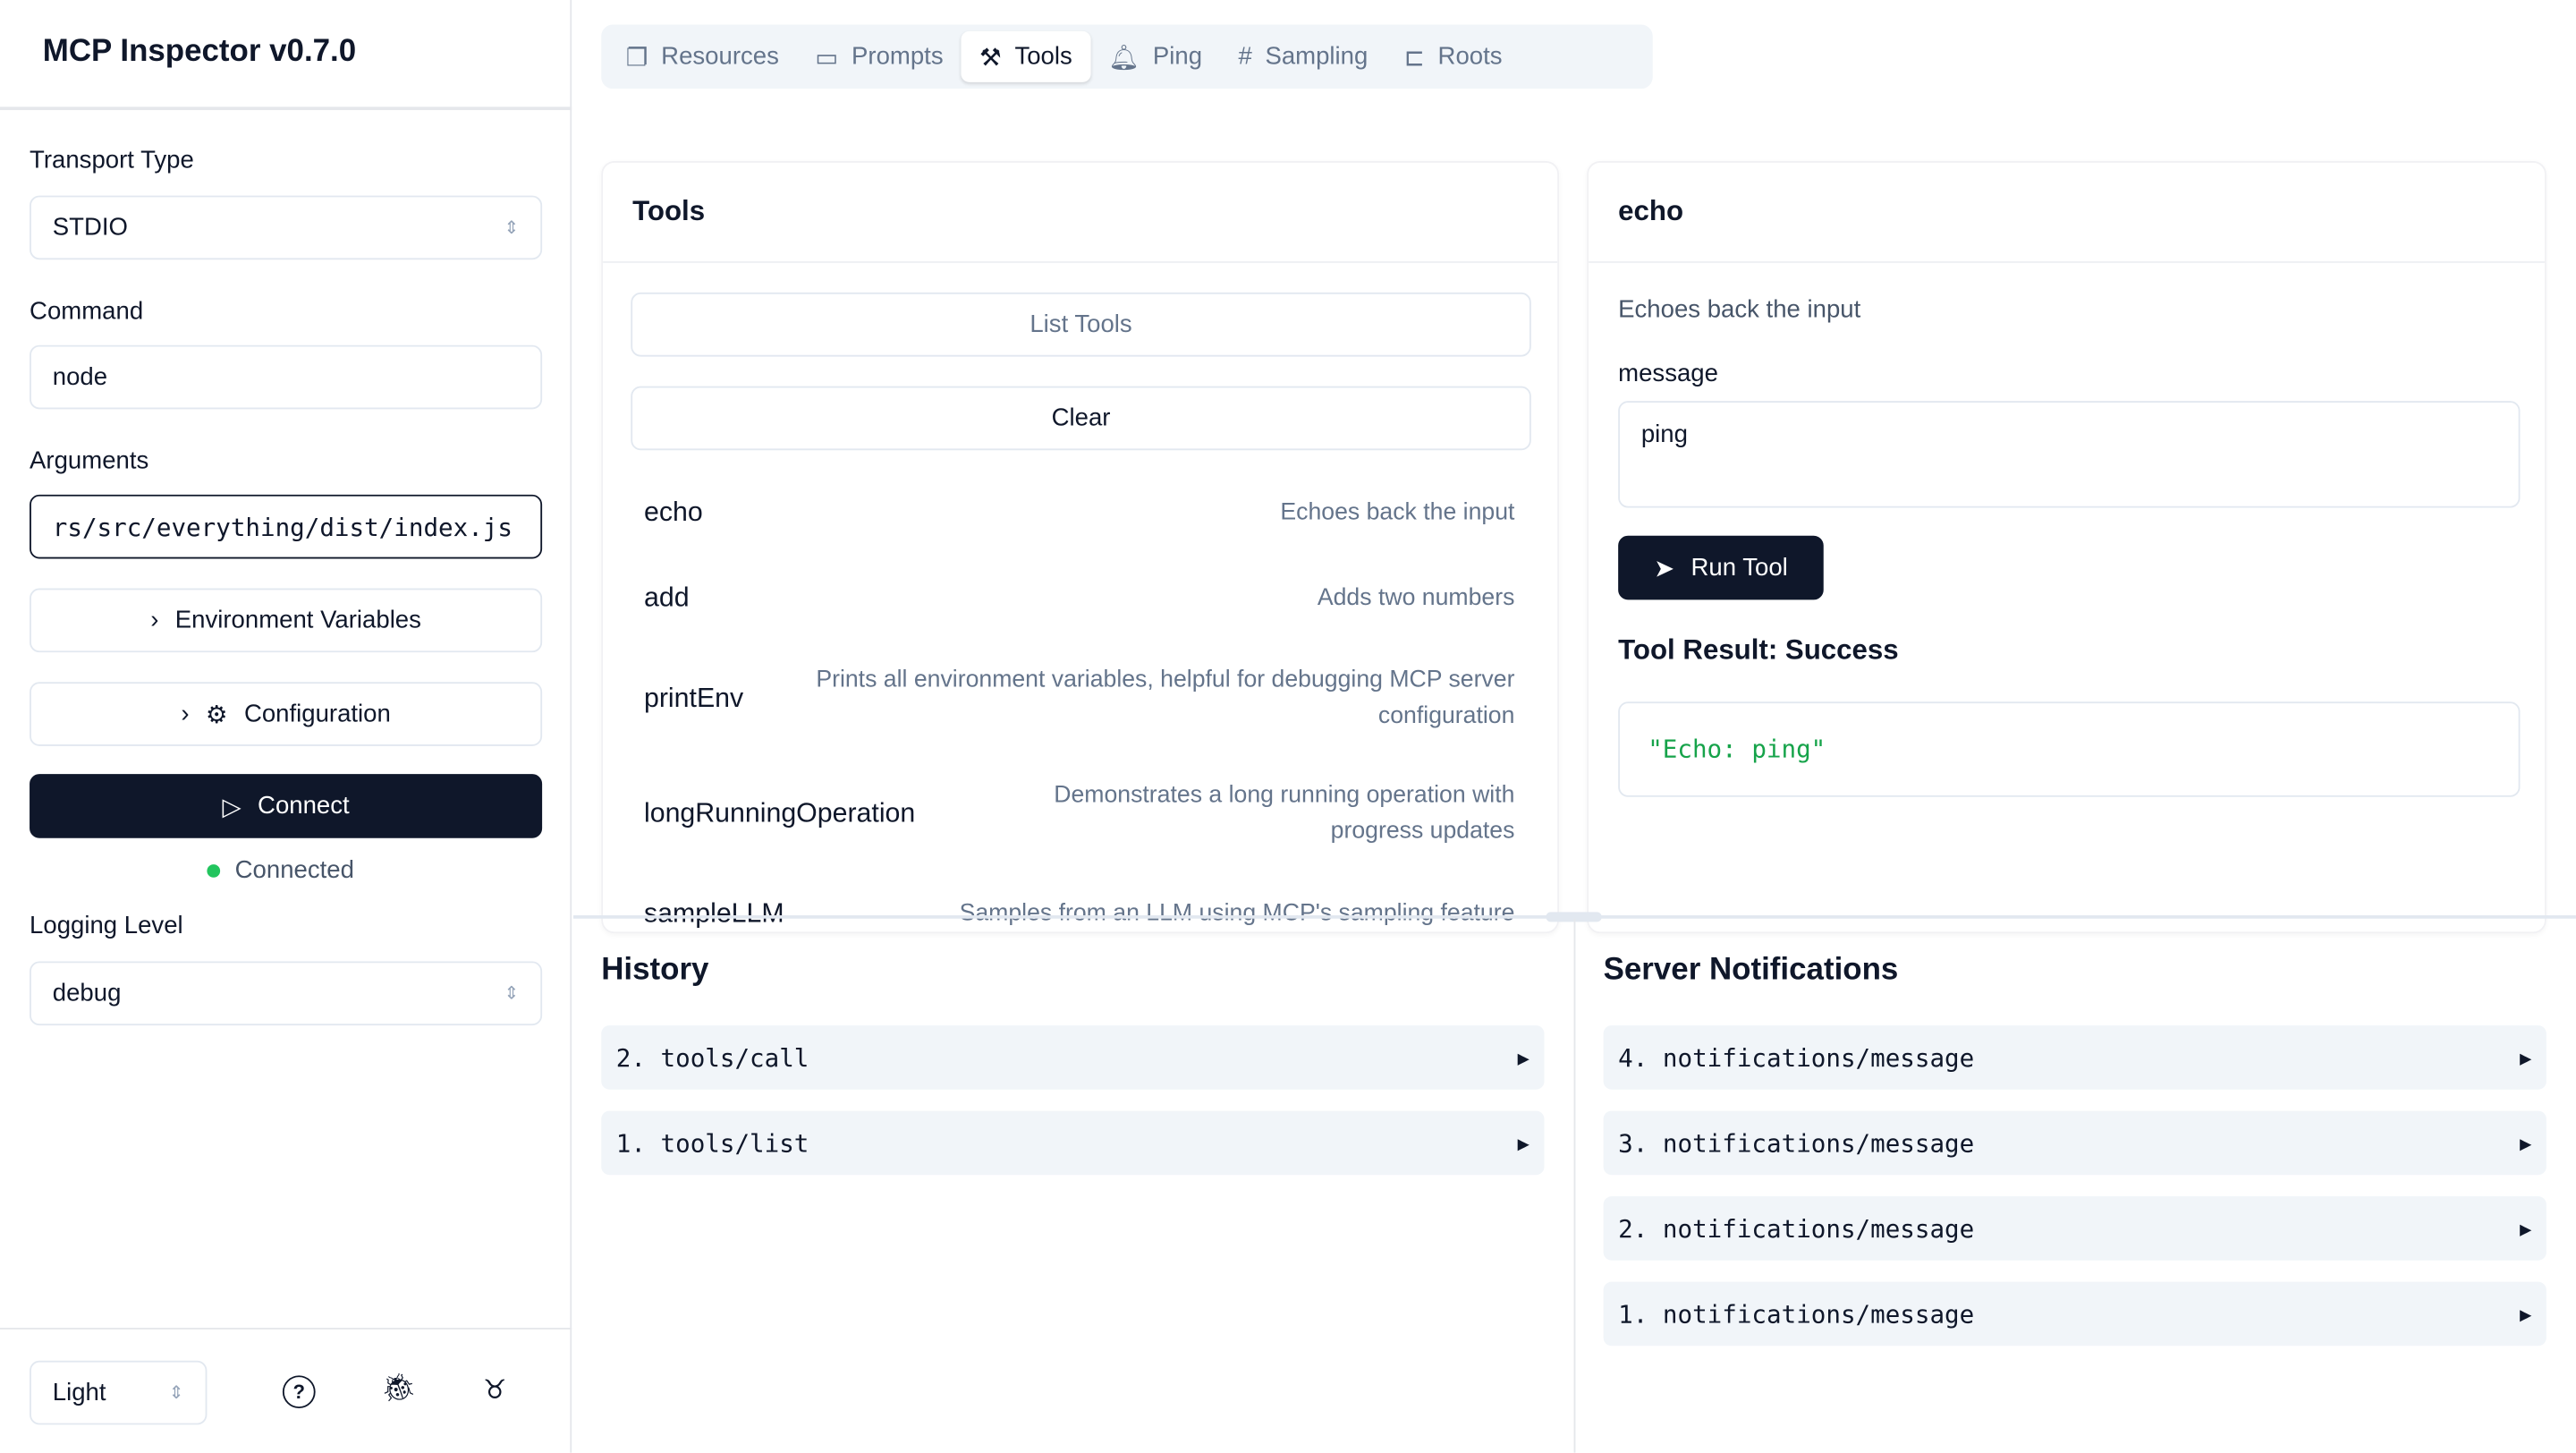 The height and width of the screenshot is (1453, 2576). What do you see at coordinates (494, 1391) in the screenshot?
I see `github-icon: ♉︎` at bounding box center [494, 1391].